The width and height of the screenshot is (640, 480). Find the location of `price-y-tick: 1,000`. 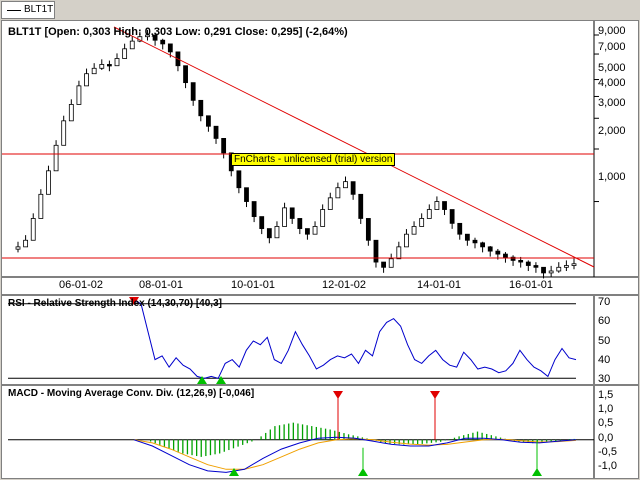

price-y-tick: 1,000 is located at coordinates (612, 177).